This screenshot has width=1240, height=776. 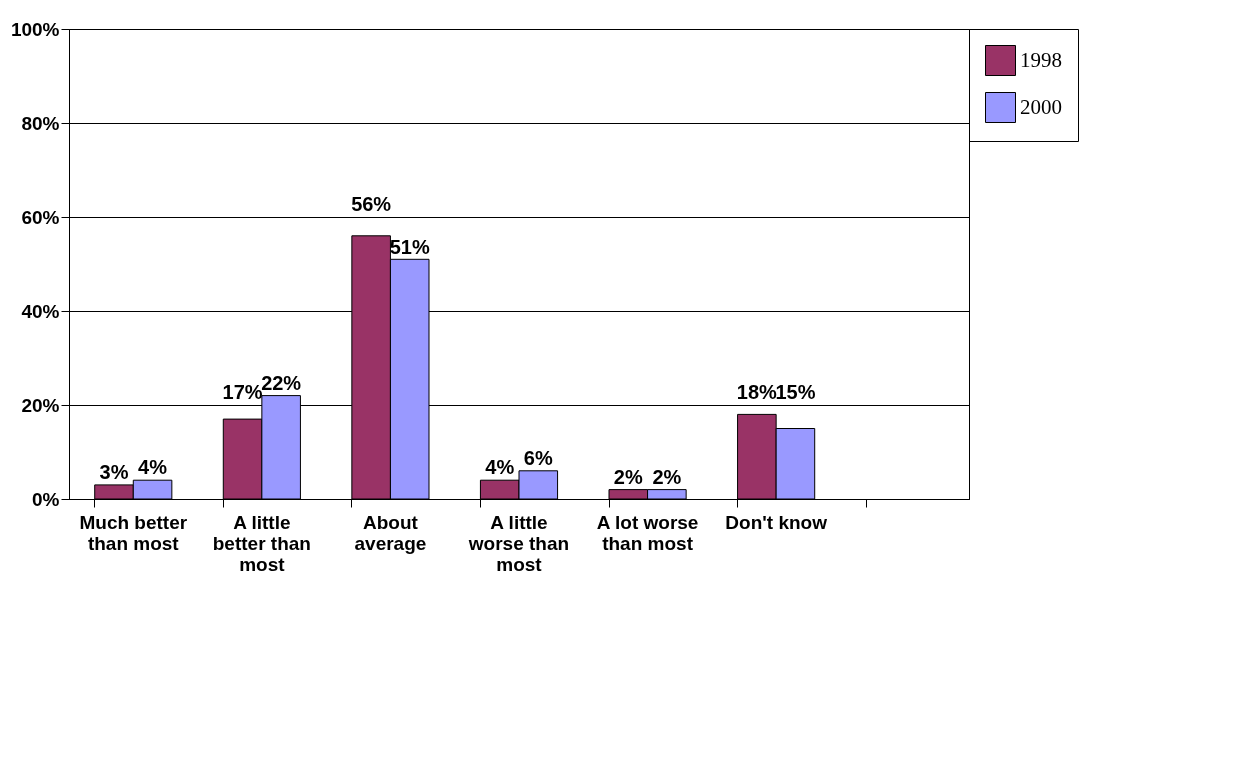 What do you see at coordinates (114, 472) in the screenshot?
I see `data-label: 3%` at bounding box center [114, 472].